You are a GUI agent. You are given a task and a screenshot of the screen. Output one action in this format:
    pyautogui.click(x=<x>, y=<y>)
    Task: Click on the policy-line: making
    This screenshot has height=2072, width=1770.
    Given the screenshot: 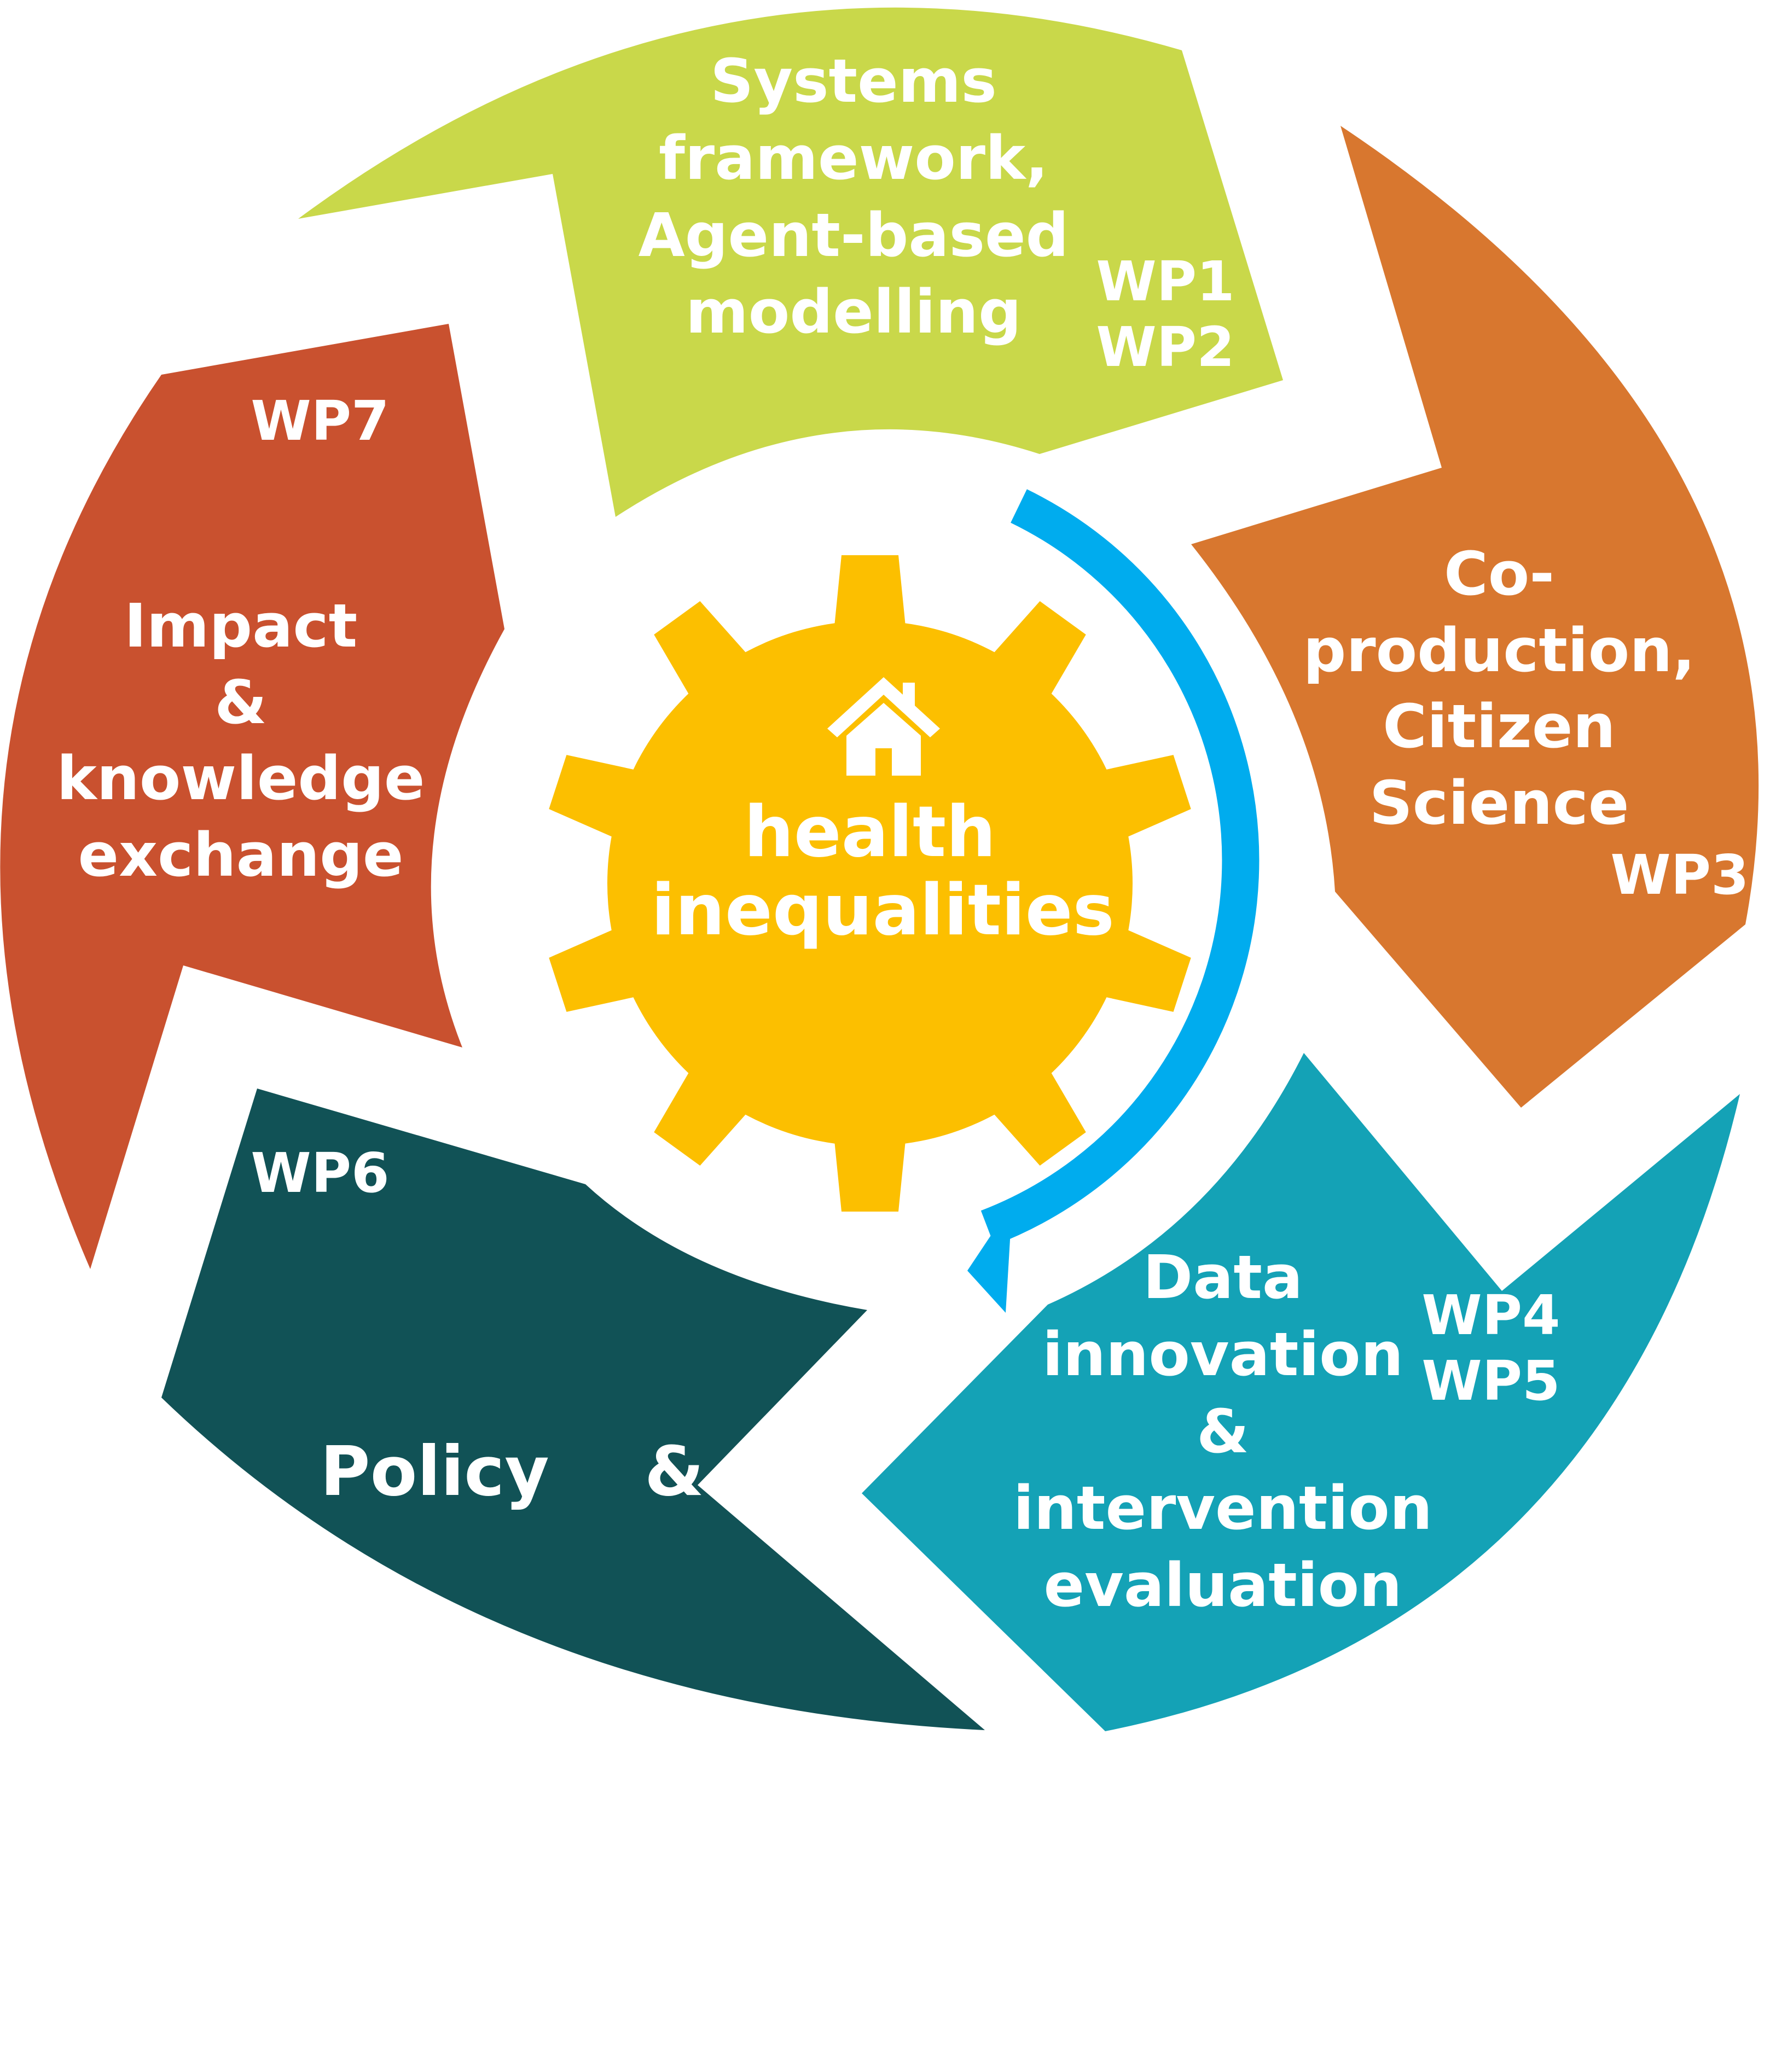 What is the action you would take?
    pyautogui.click(x=463, y=1951)
    